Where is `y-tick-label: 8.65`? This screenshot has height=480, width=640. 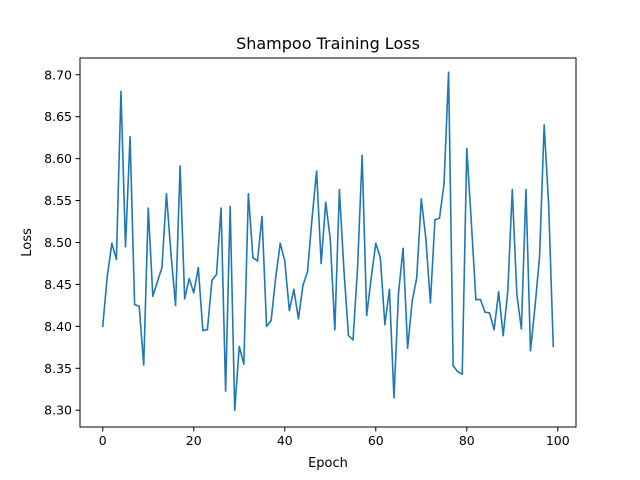
y-tick-label: 8.65 is located at coordinates (58, 116).